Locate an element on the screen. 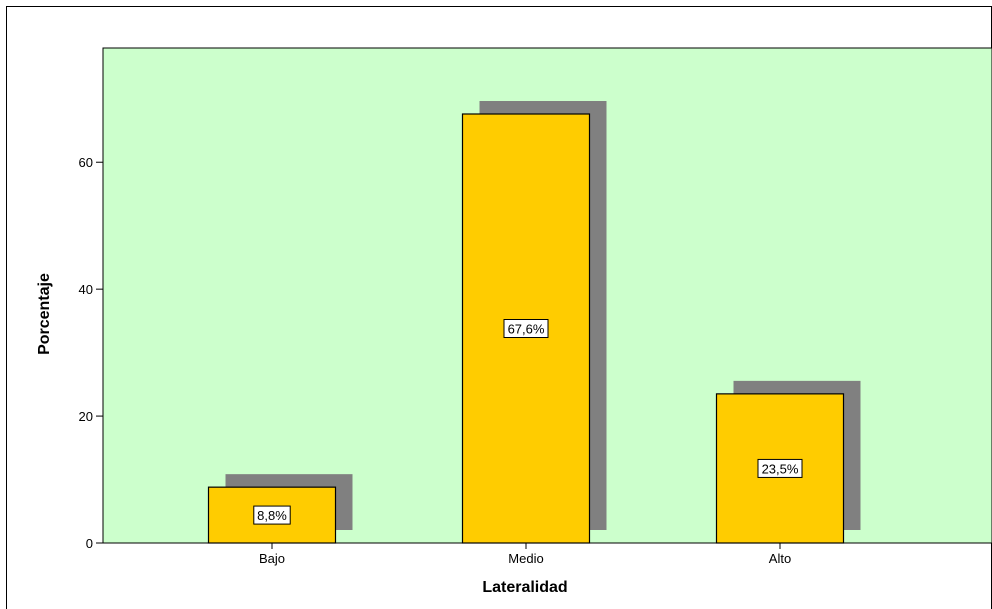  y-tick-label: 0 is located at coordinates (89, 543).